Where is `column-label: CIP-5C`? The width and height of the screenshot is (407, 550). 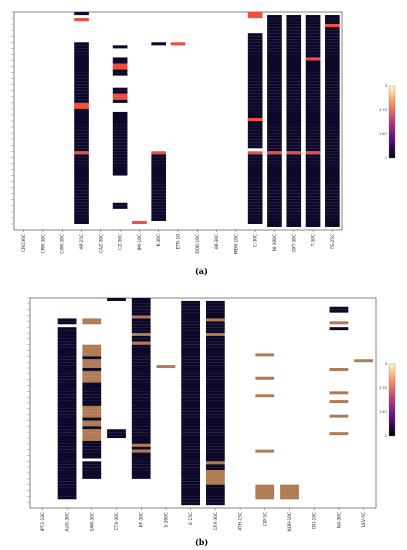 column-label: CIP-5C is located at coordinates (265, 519).